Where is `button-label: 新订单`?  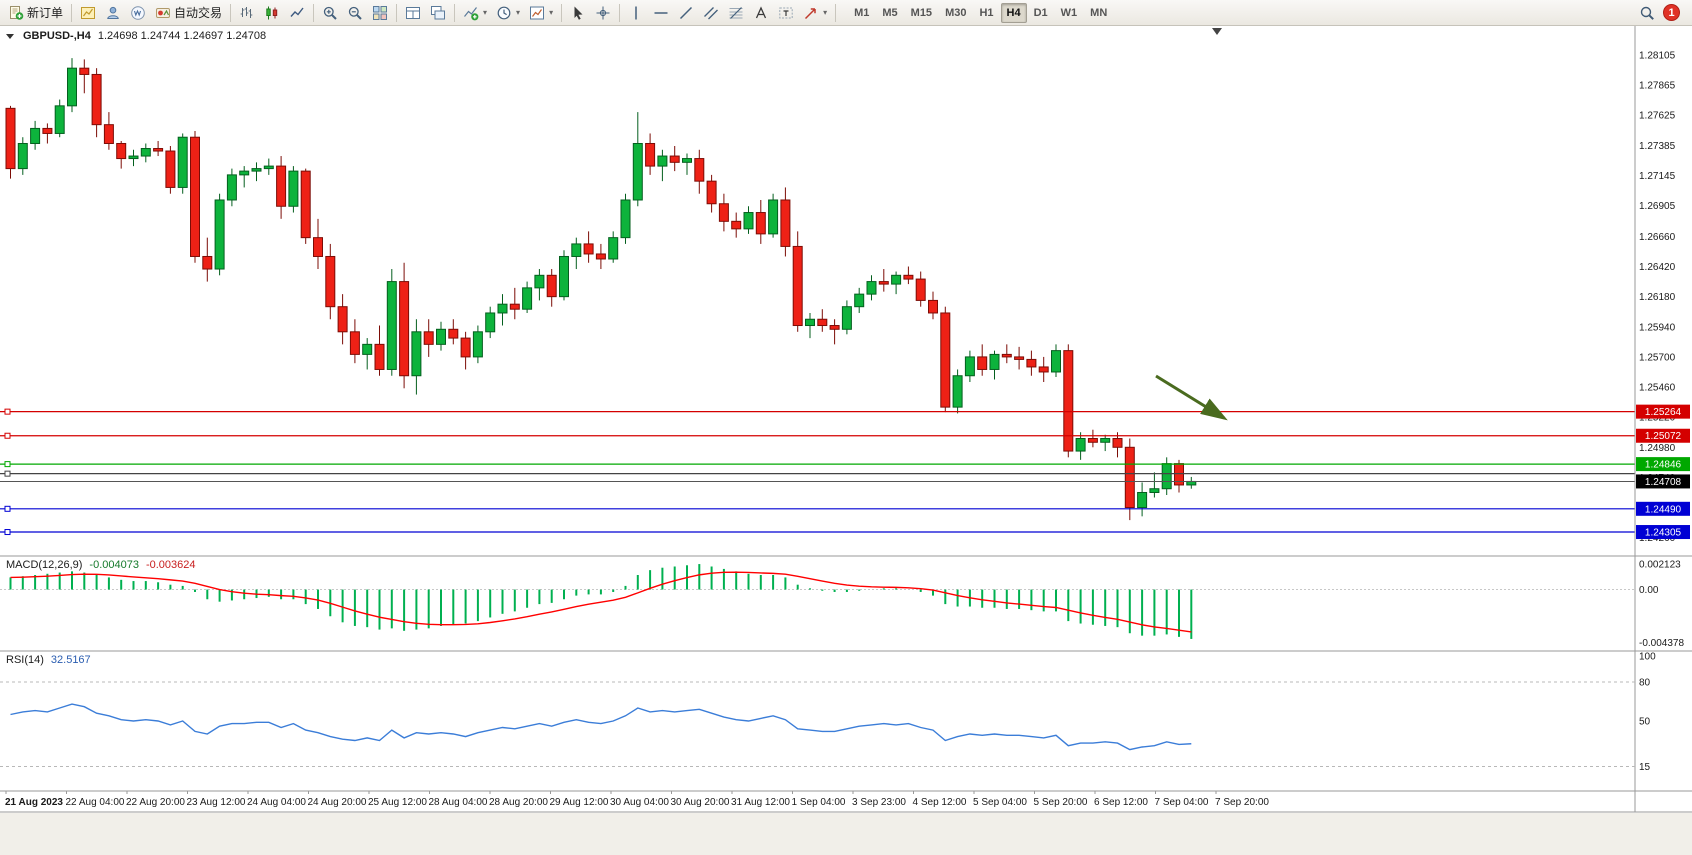
button-label: 新订单 is located at coordinates (45, 13).